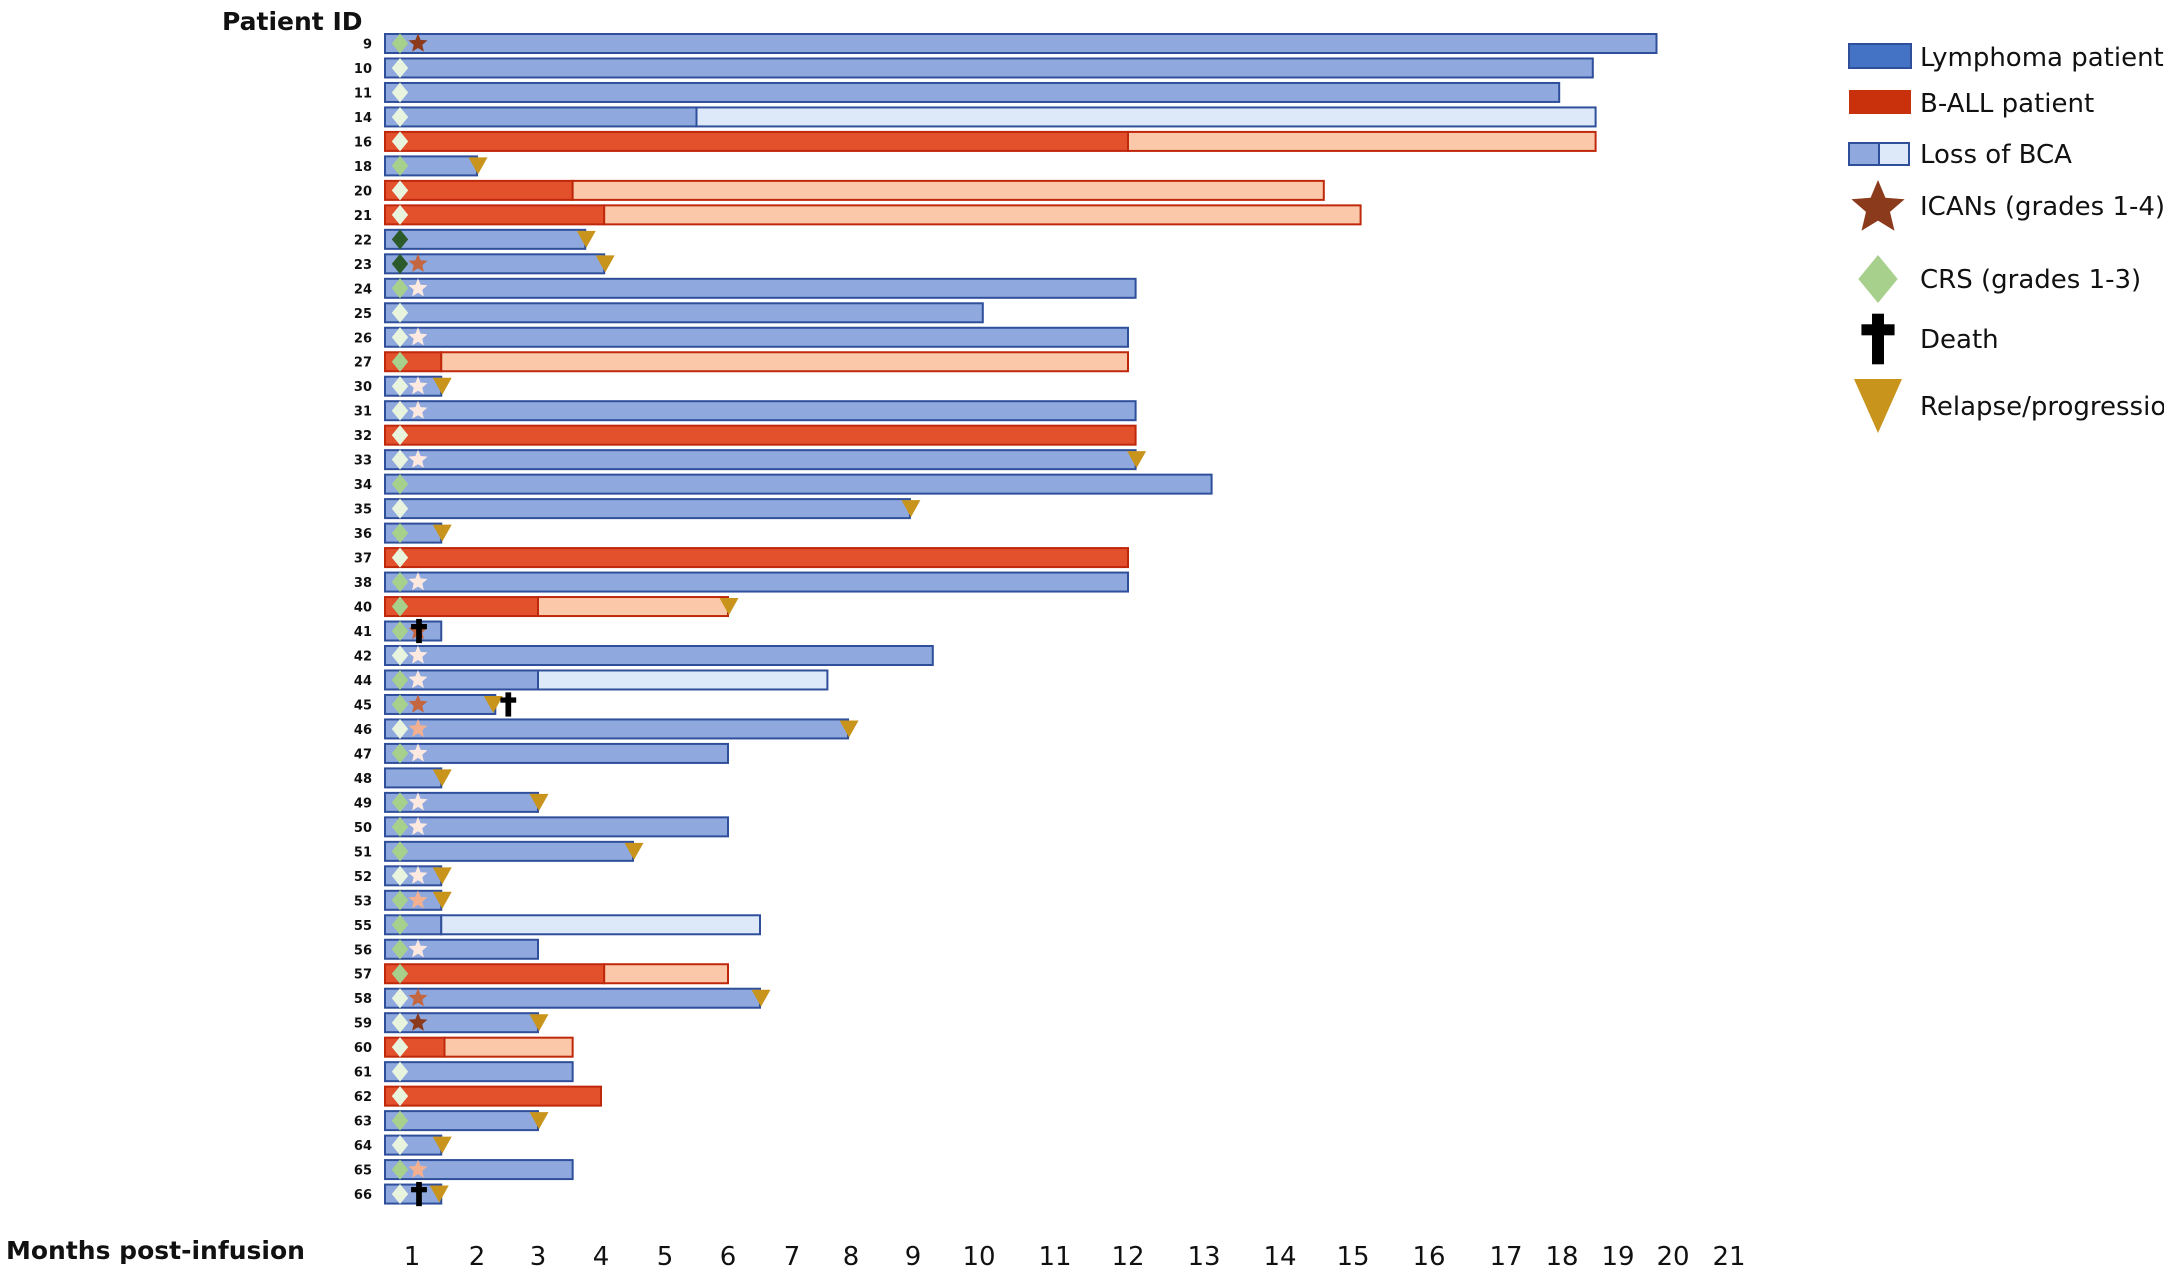 This screenshot has width=2164, height=1276. What do you see at coordinates (435, 704) in the screenshot?
I see `patient-row-45: 45` at bounding box center [435, 704].